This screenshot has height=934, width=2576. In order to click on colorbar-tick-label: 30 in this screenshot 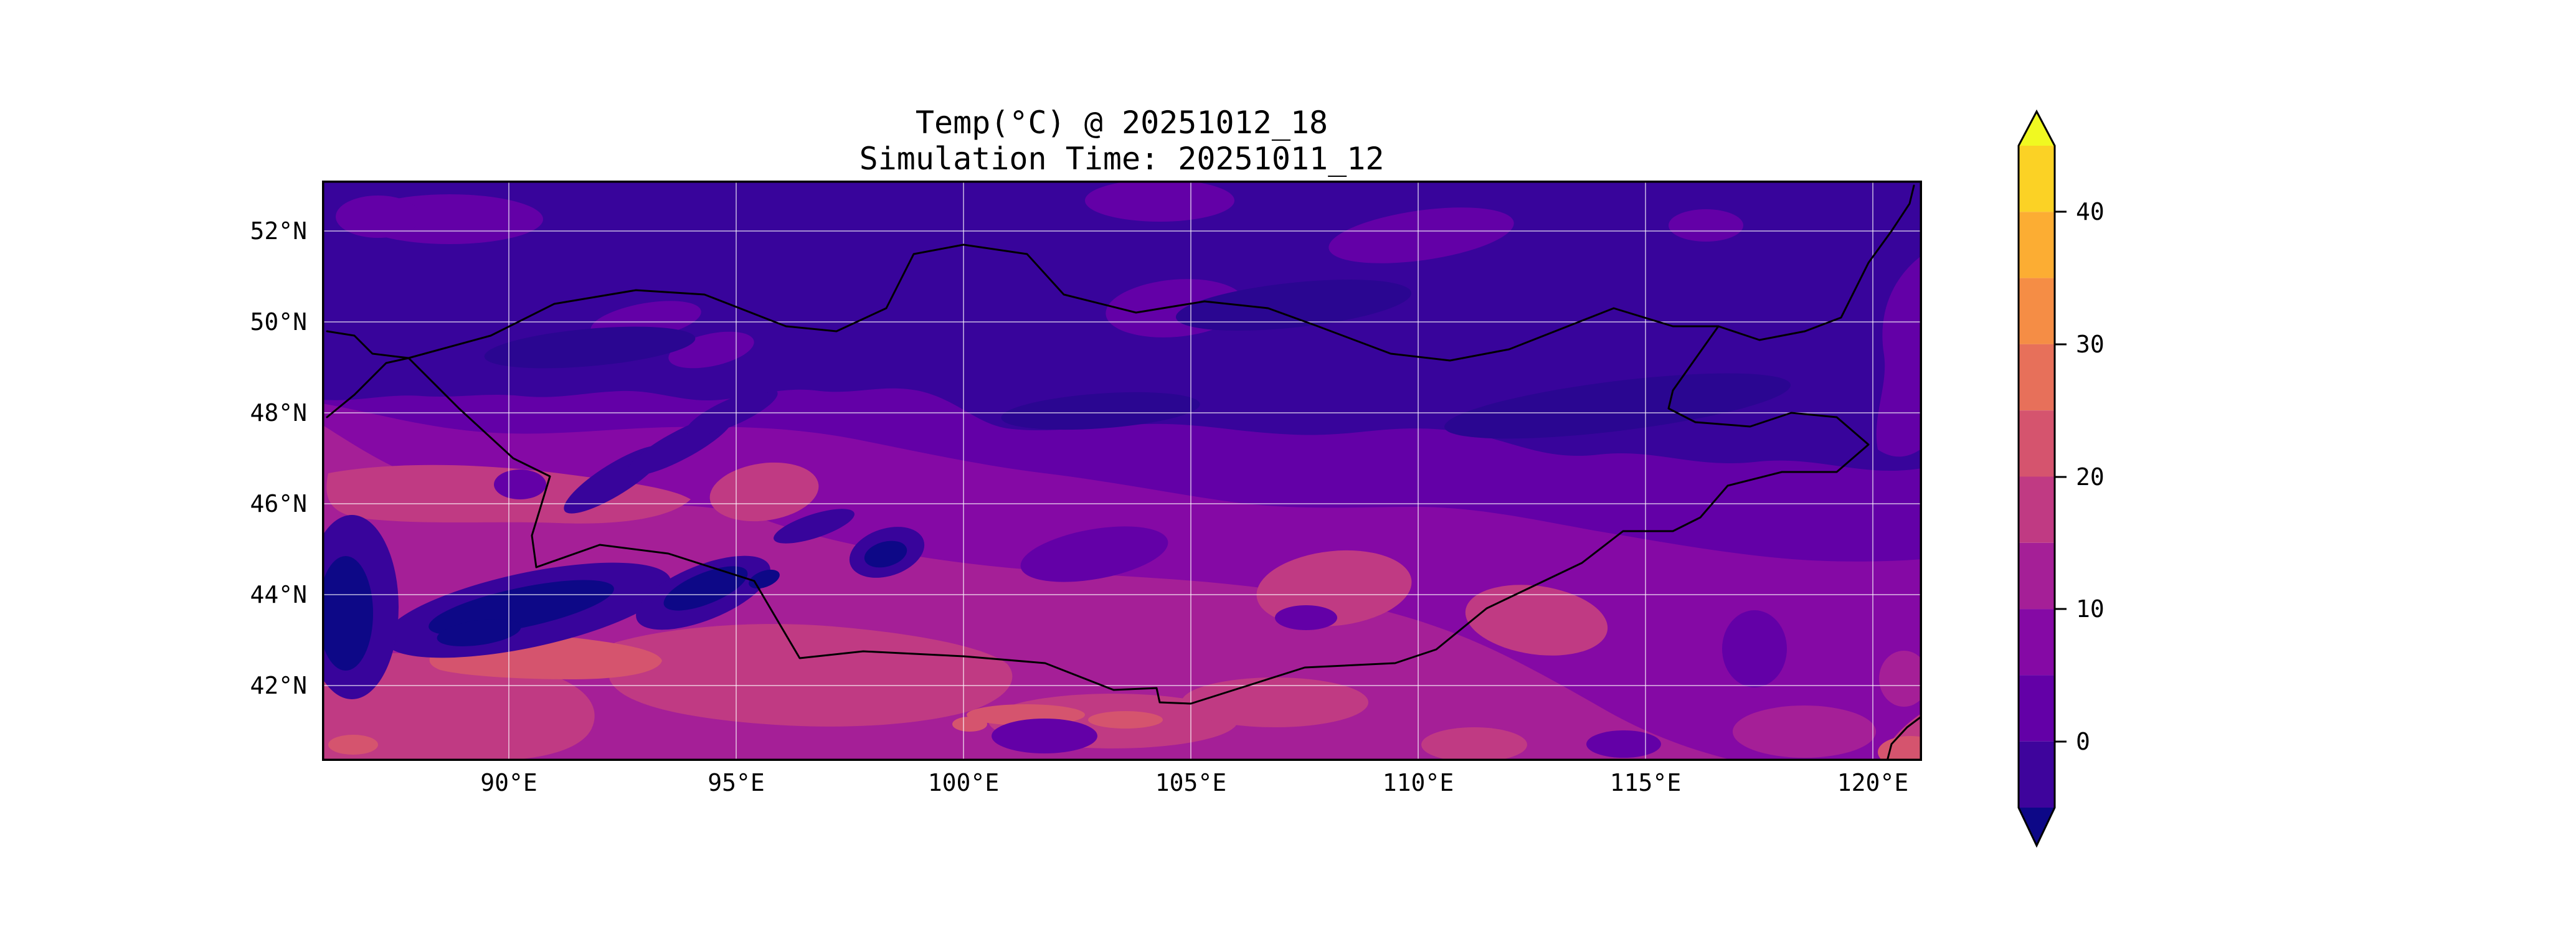, I will do `click(2091, 344)`.